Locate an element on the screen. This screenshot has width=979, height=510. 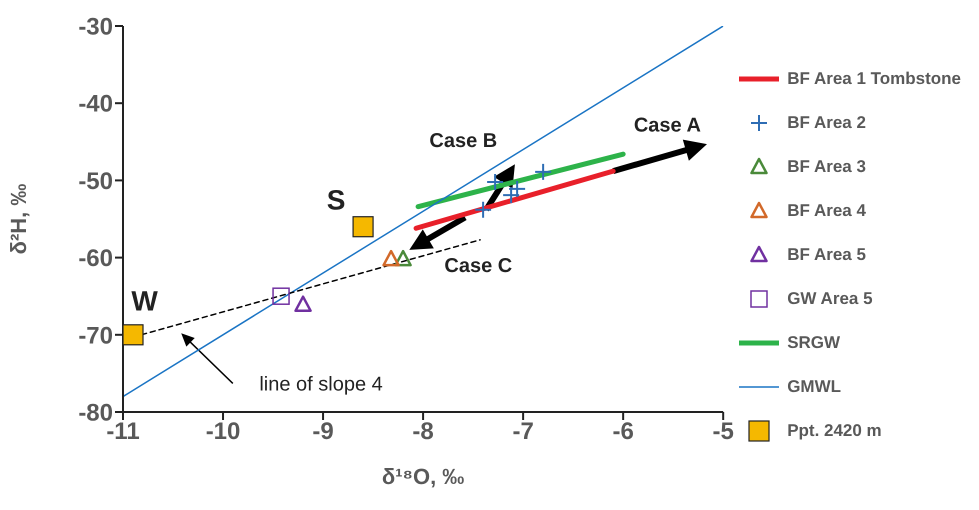
legend-label: BF Area 4 is located at coordinates (826, 211).